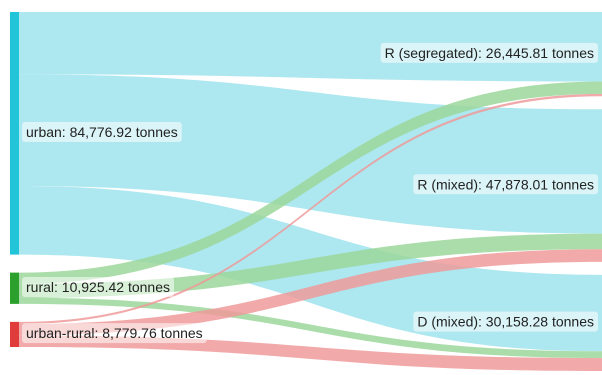 The width and height of the screenshot is (602, 375). I want to click on label-rural-text: rural: 10,925.42 tonnes, so click(98, 287).